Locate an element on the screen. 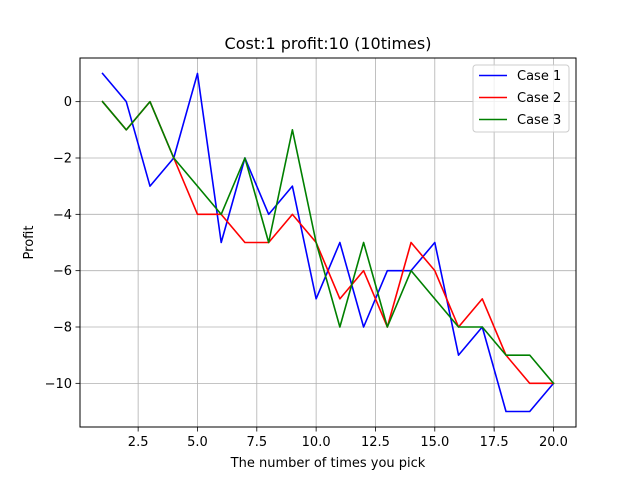  legend-items: Case 1 Case 2 Case 3 is located at coordinates (520, 98).